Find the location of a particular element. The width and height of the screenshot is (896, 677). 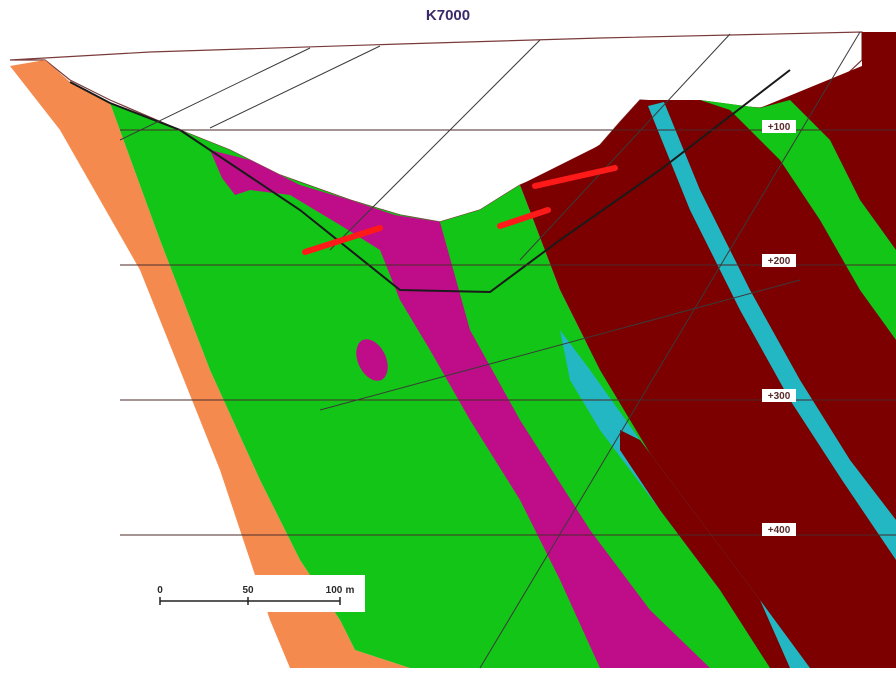

level-label-300: +300 is located at coordinates (779, 396).